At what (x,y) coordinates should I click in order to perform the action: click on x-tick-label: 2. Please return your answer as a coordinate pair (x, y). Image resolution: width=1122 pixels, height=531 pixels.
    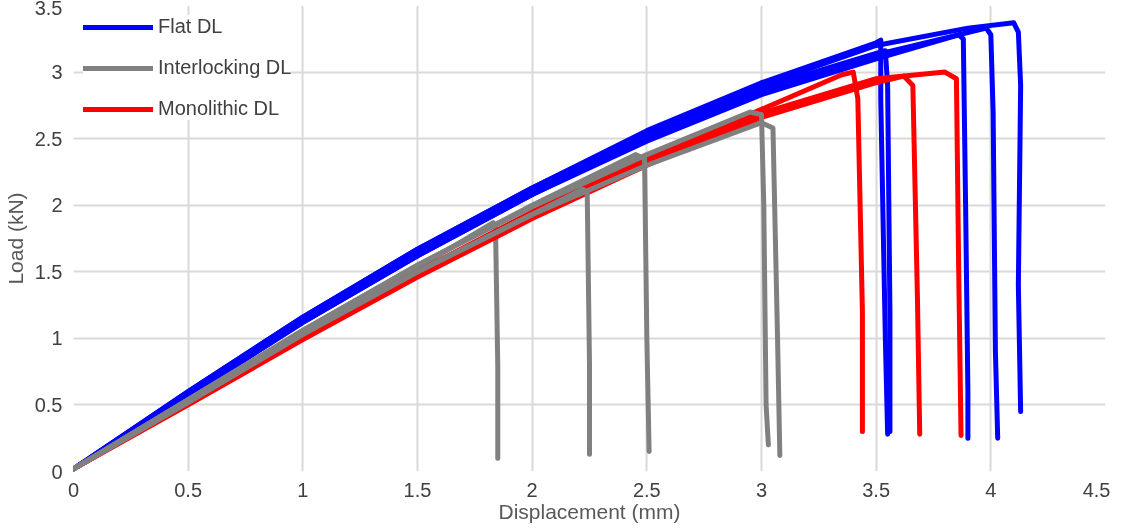
    Looking at the image, I should click on (532, 489).